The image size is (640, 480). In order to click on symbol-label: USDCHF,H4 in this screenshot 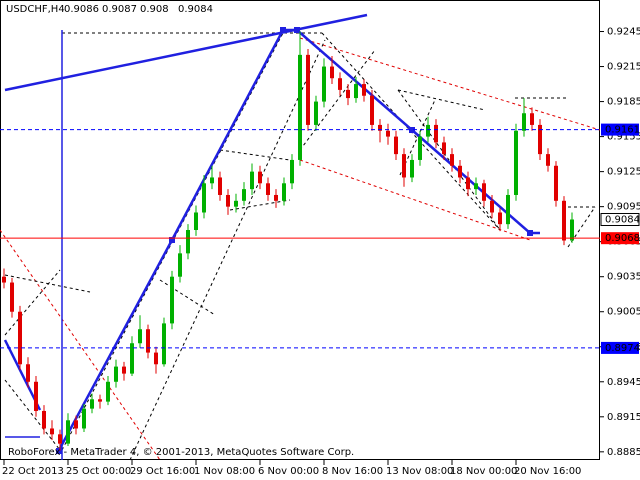, I will do `click(35, 9)`.